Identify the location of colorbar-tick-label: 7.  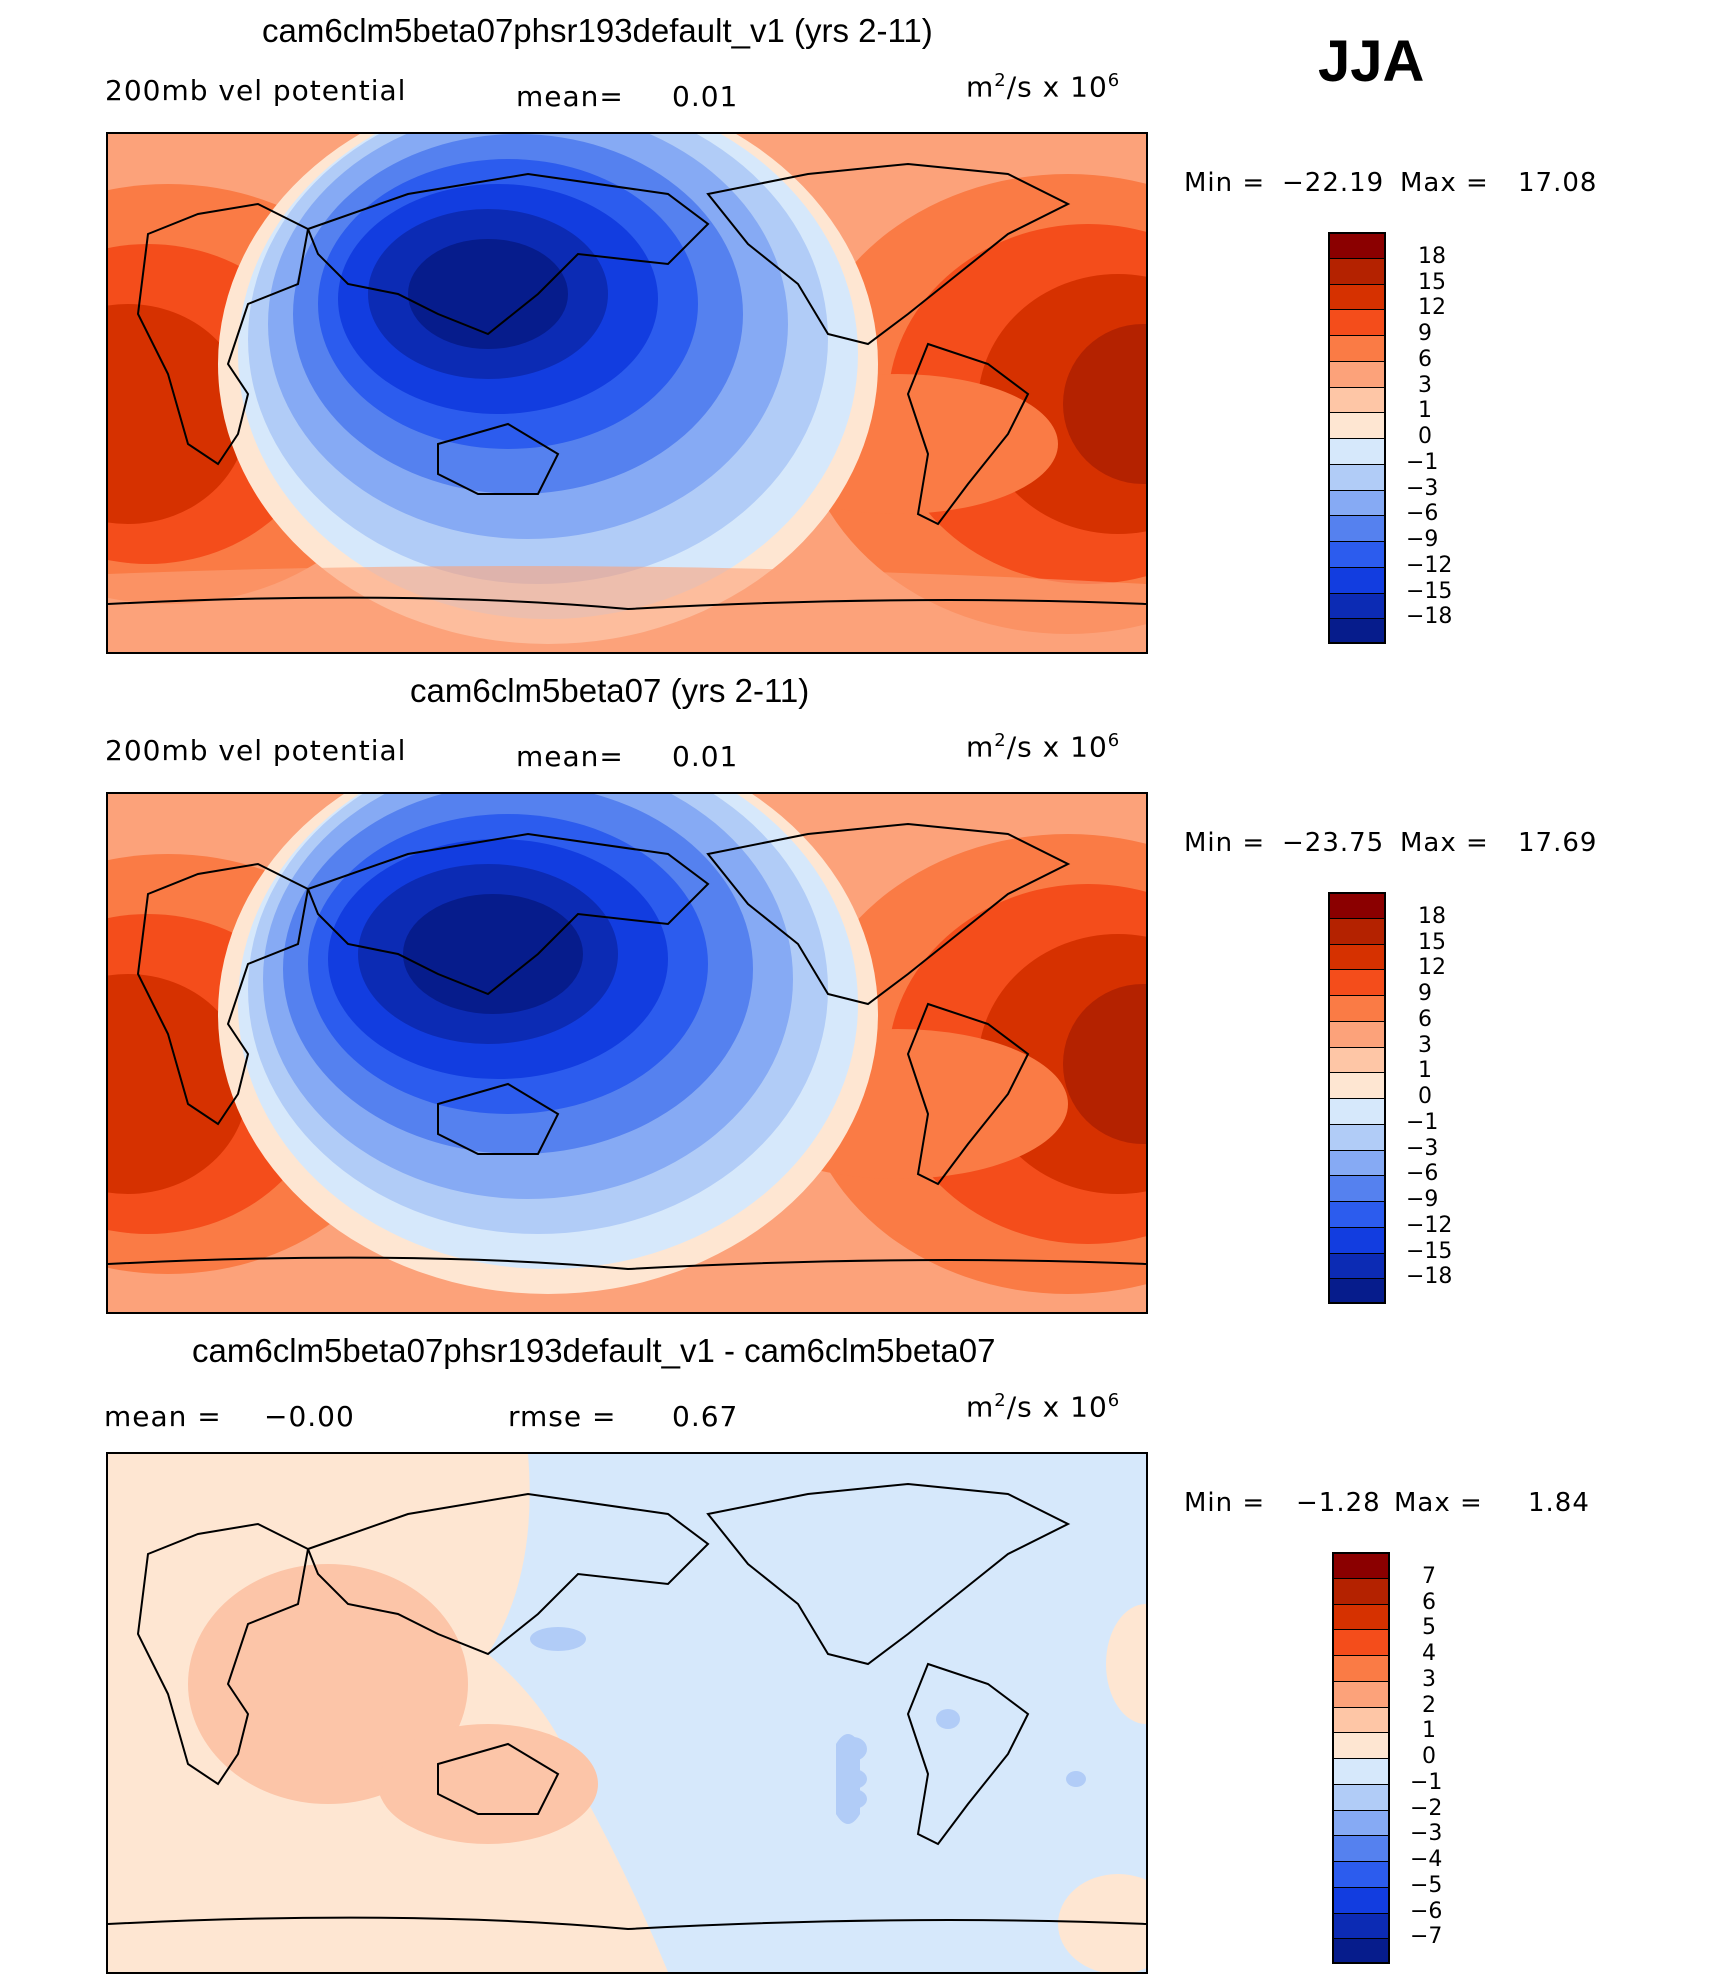
(1429, 1576).